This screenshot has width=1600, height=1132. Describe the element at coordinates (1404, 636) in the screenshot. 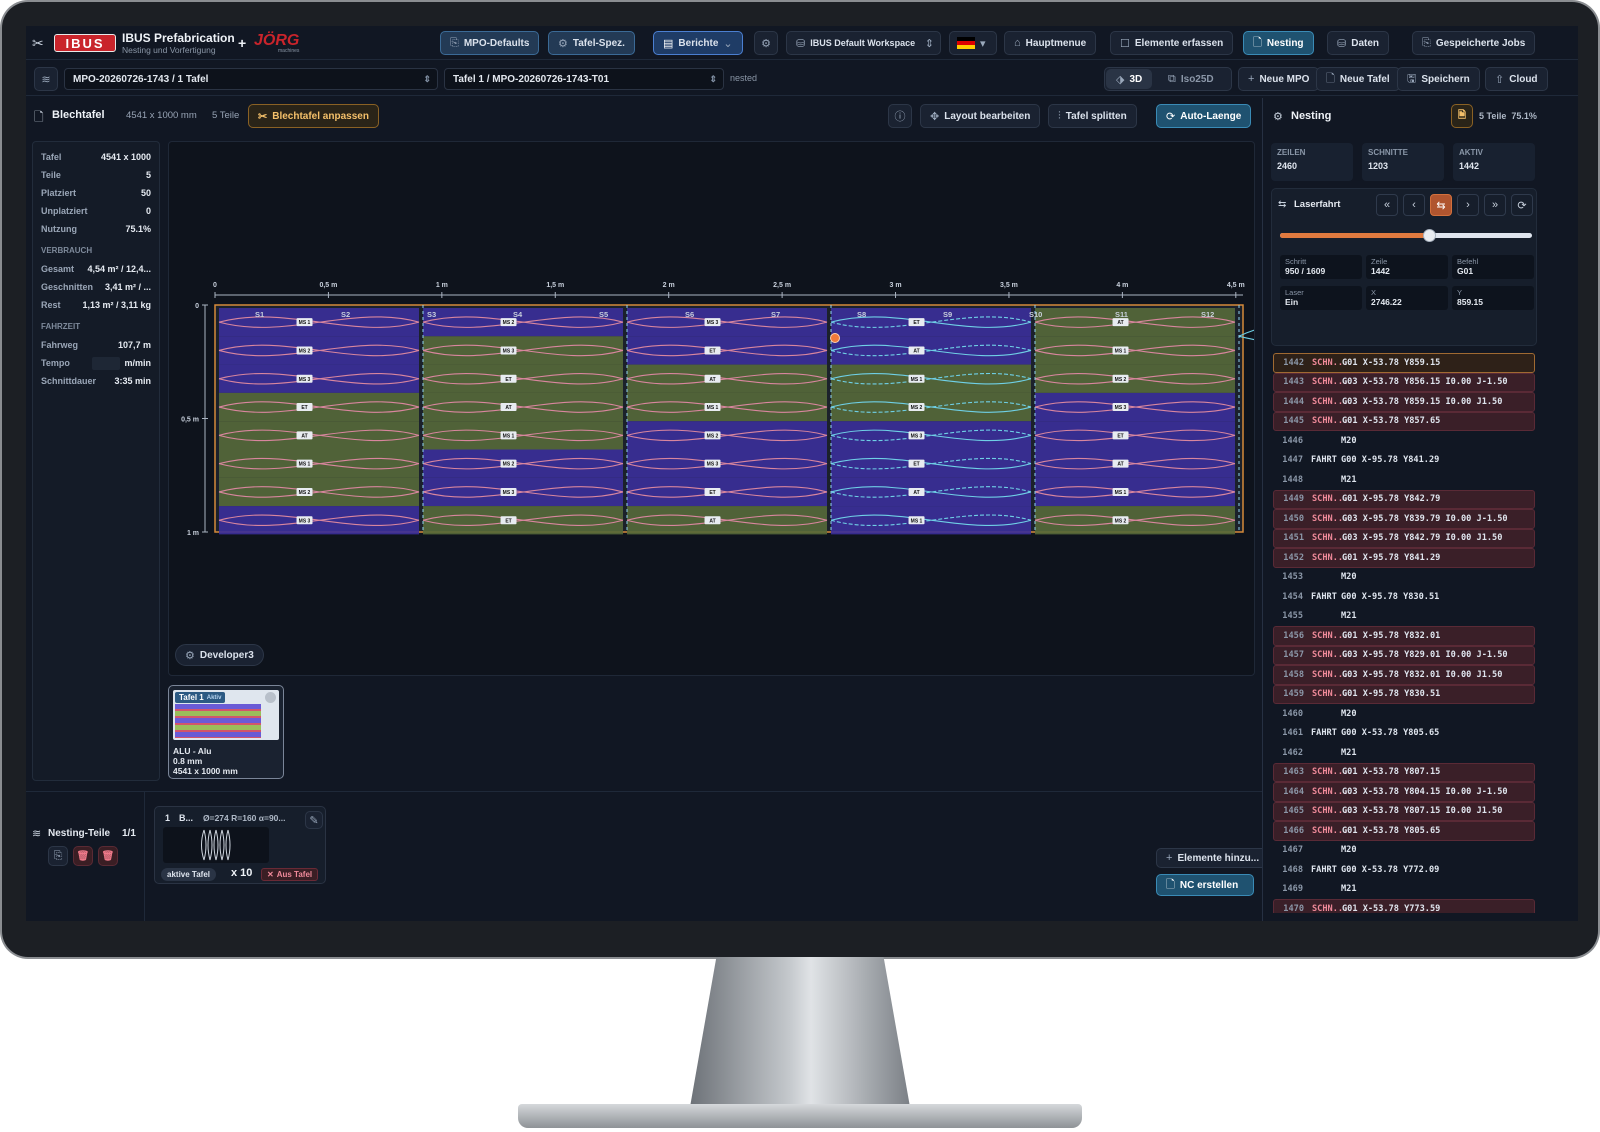

I see `gcode-line: 1456 SCHN... G01 X-95.78 Y832.01` at that location.